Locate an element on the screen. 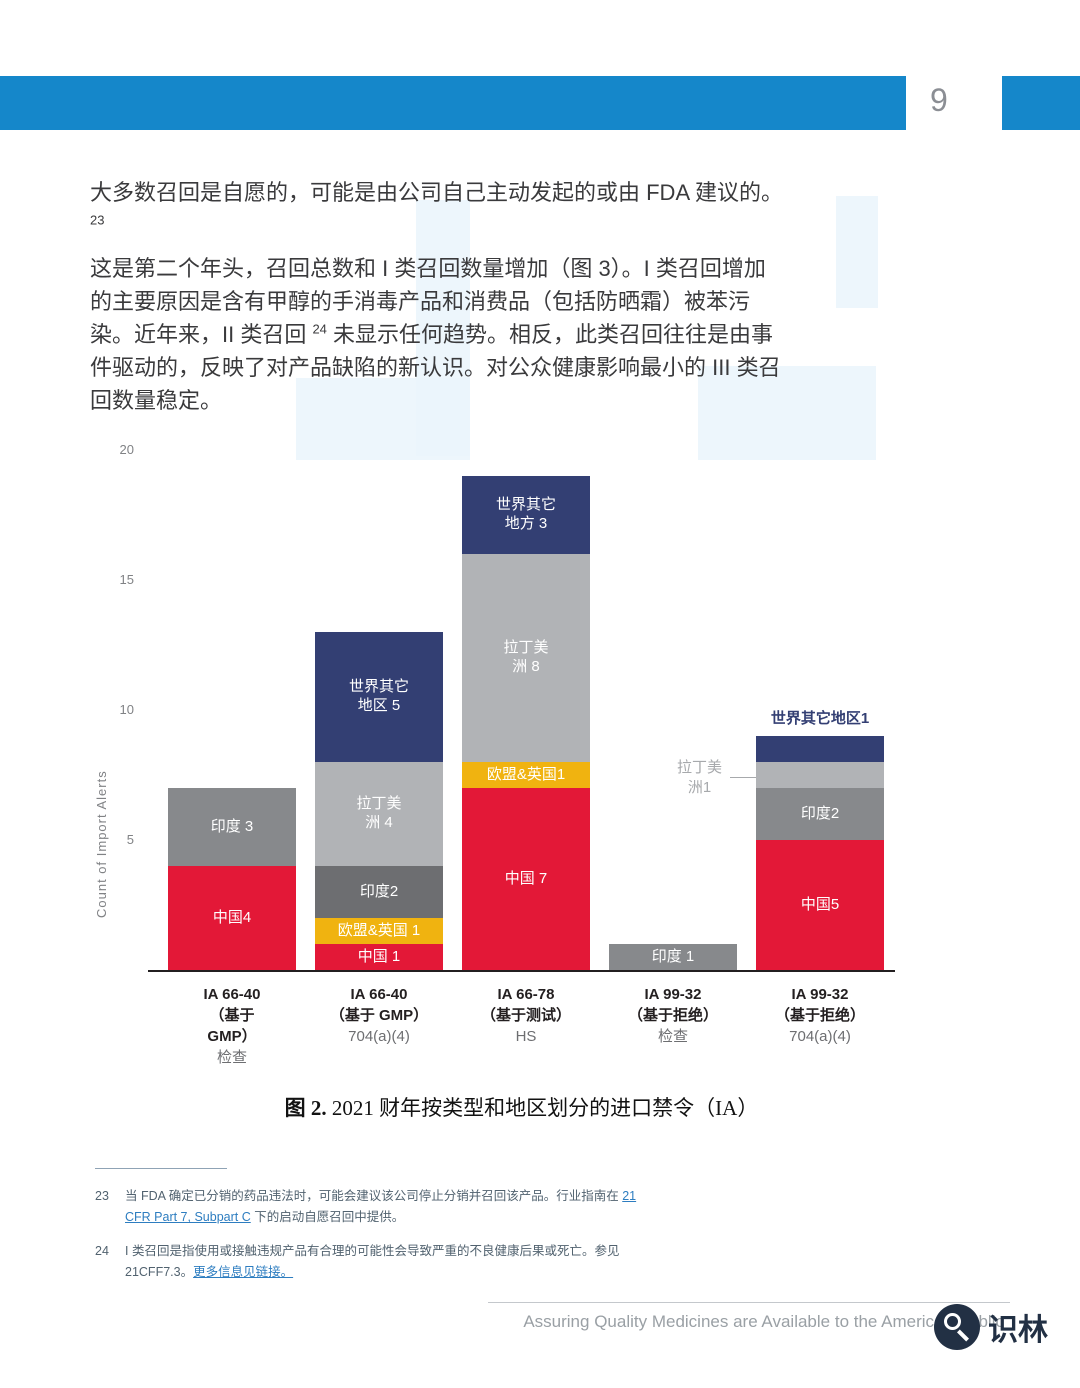 This screenshot has width=1080, height=1388. bar-segment-label: 世界其它 地方 3 is located at coordinates (525, 514).